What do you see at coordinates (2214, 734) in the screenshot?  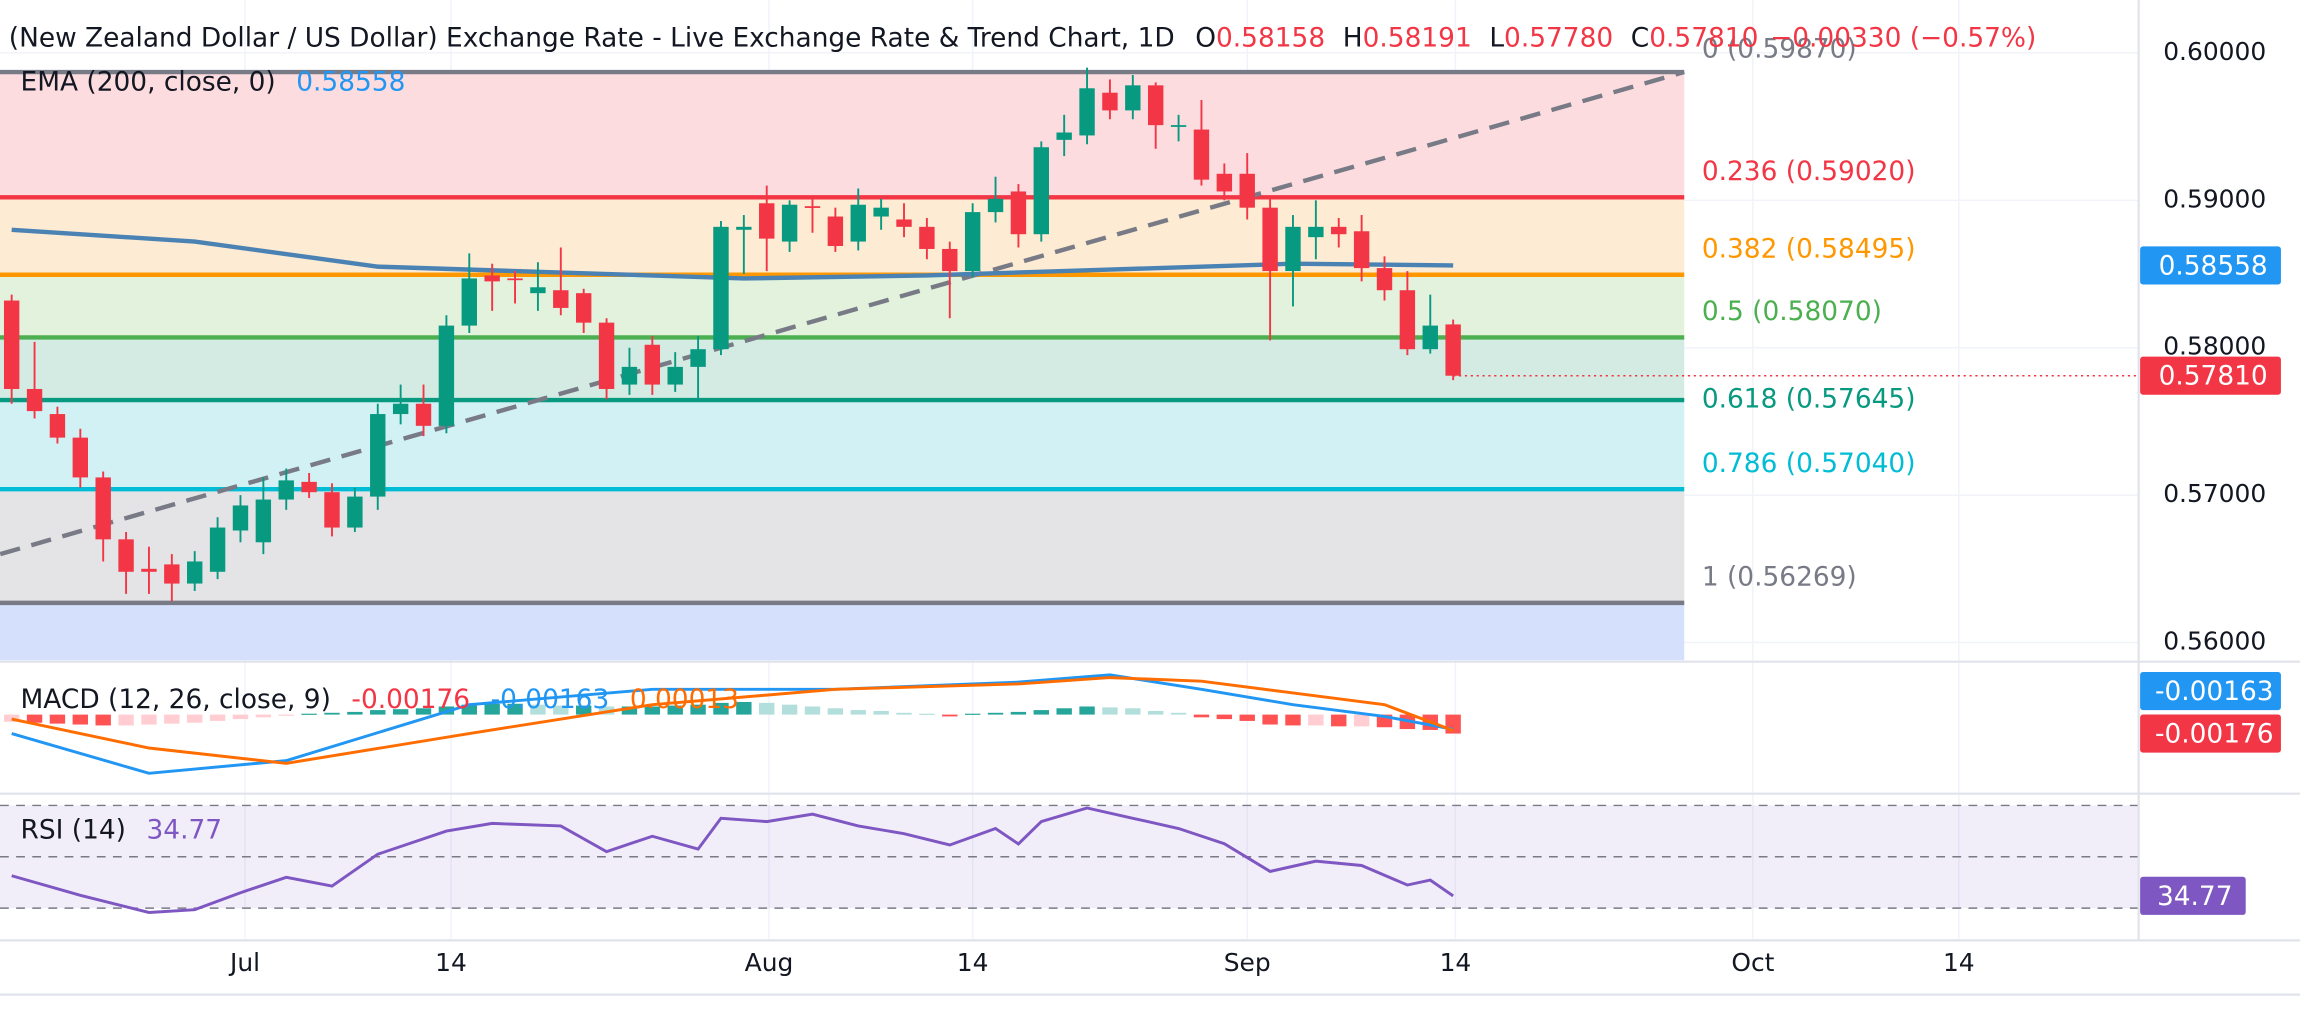 I see `macd-tag-label: -0.00176` at bounding box center [2214, 734].